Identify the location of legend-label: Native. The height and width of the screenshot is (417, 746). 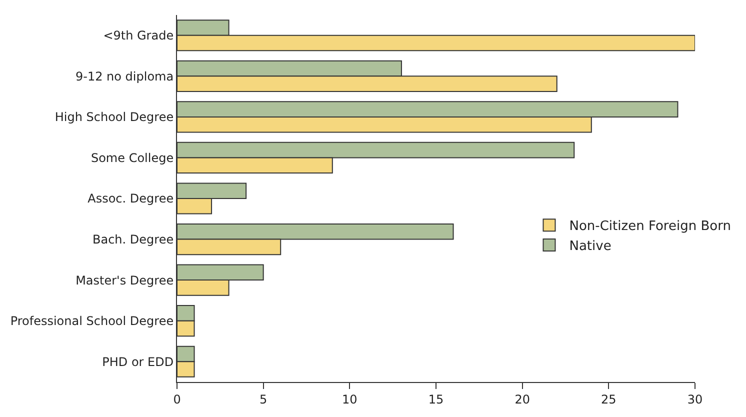
(590, 246).